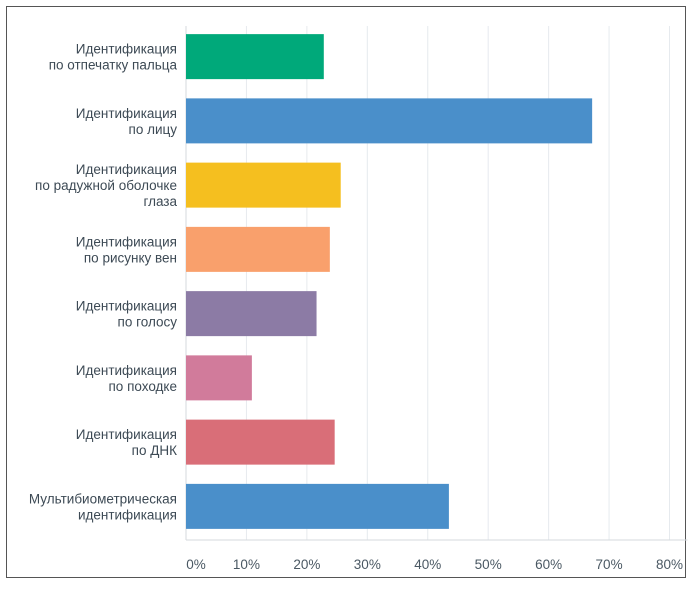  Describe the element at coordinates (367, 564) in the screenshot. I see `x-tick-label: 30%` at that location.